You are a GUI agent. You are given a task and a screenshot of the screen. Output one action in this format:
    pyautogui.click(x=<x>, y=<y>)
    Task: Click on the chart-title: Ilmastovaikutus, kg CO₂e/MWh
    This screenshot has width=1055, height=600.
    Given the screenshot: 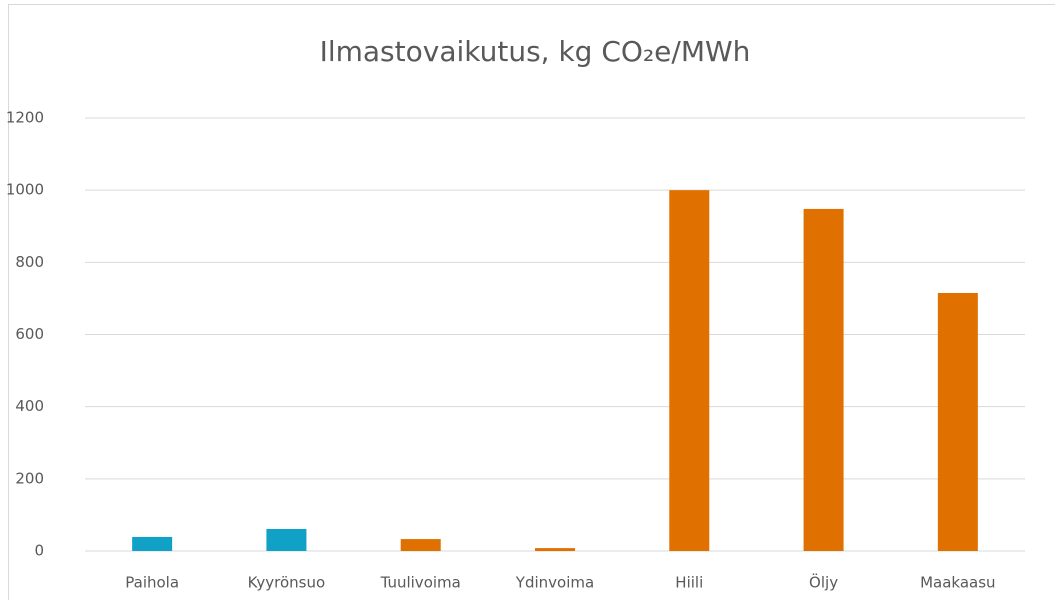 What is the action you would take?
    pyautogui.click(x=535, y=51)
    